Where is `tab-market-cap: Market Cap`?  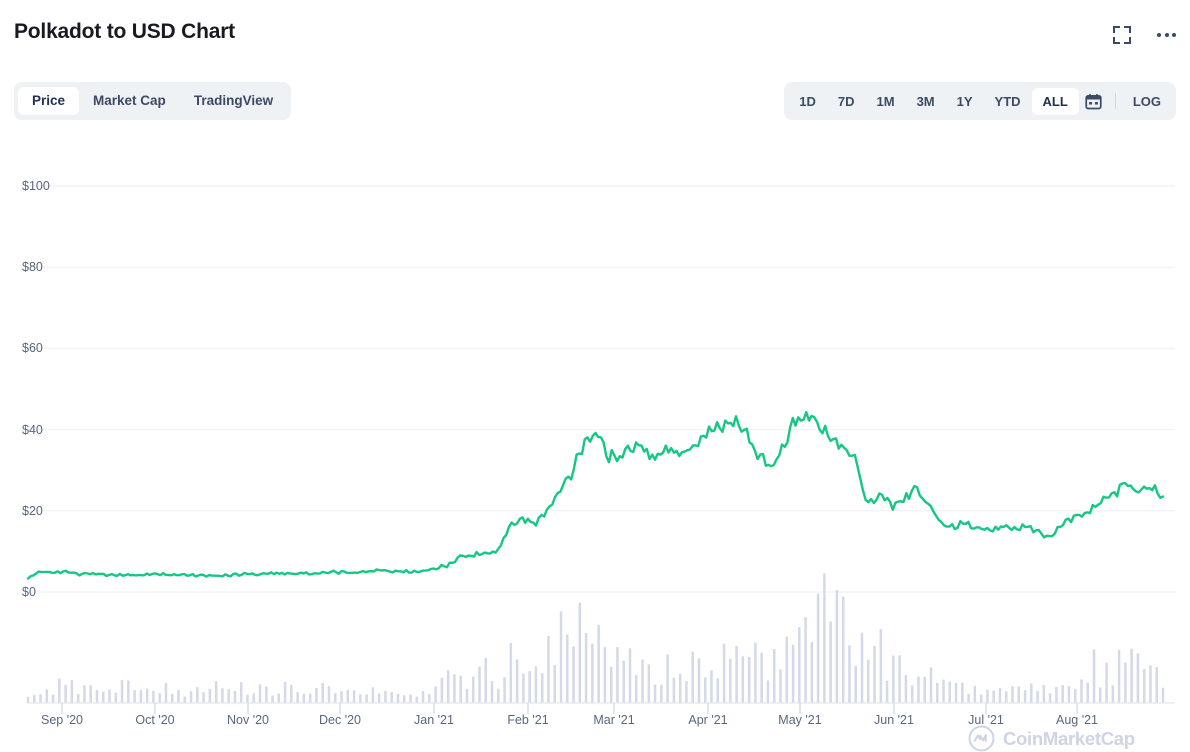
tab-market-cap: Market Cap is located at coordinates (129, 101).